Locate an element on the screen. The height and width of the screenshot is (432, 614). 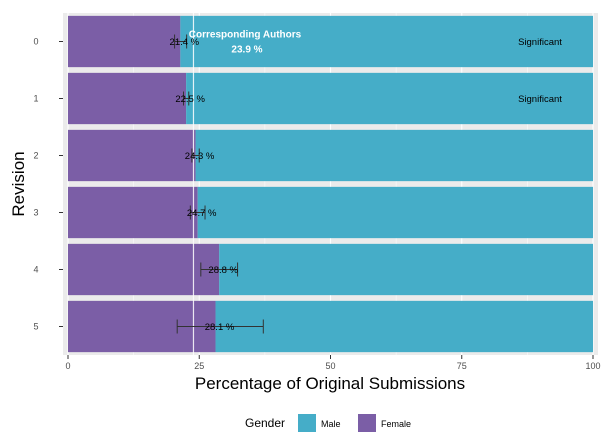
x-tick-label: 50 is located at coordinates (330, 366).